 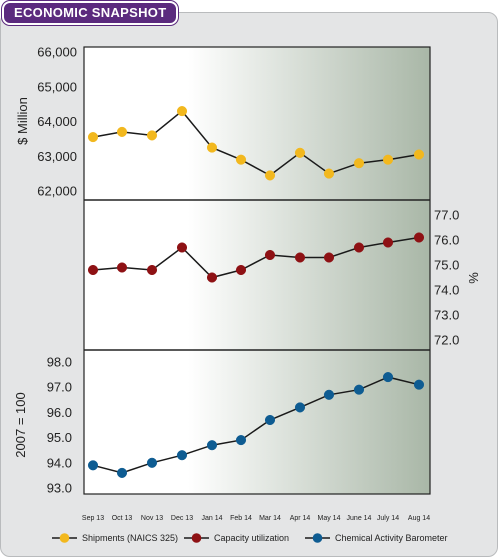 I want to click on y-tick-label: 74.0, so click(x=446, y=290).